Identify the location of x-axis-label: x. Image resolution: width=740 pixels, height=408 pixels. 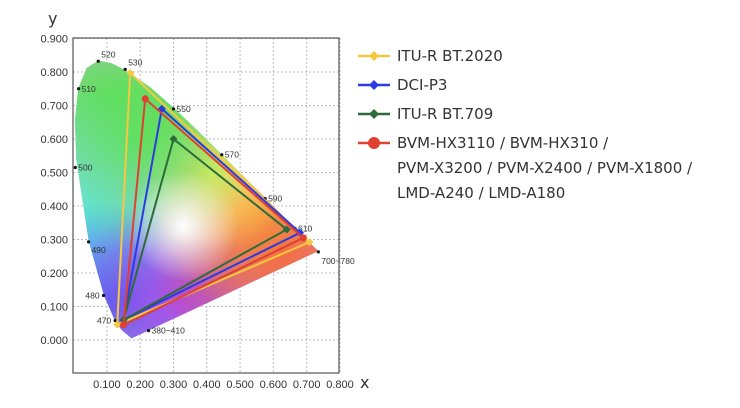
(364, 382).